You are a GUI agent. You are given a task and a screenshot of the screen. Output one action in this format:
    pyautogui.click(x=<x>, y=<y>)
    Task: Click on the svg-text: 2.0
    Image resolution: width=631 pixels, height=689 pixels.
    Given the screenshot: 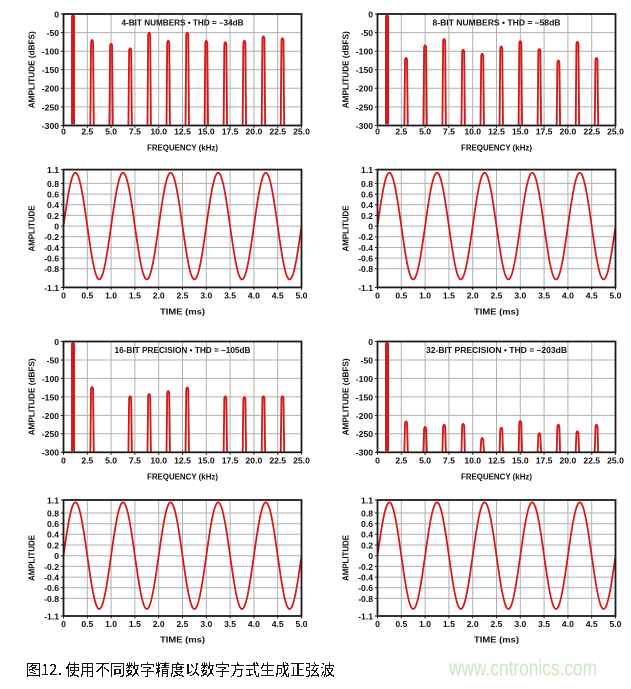 What is the action you would take?
    pyautogui.click(x=159, y=624)
    